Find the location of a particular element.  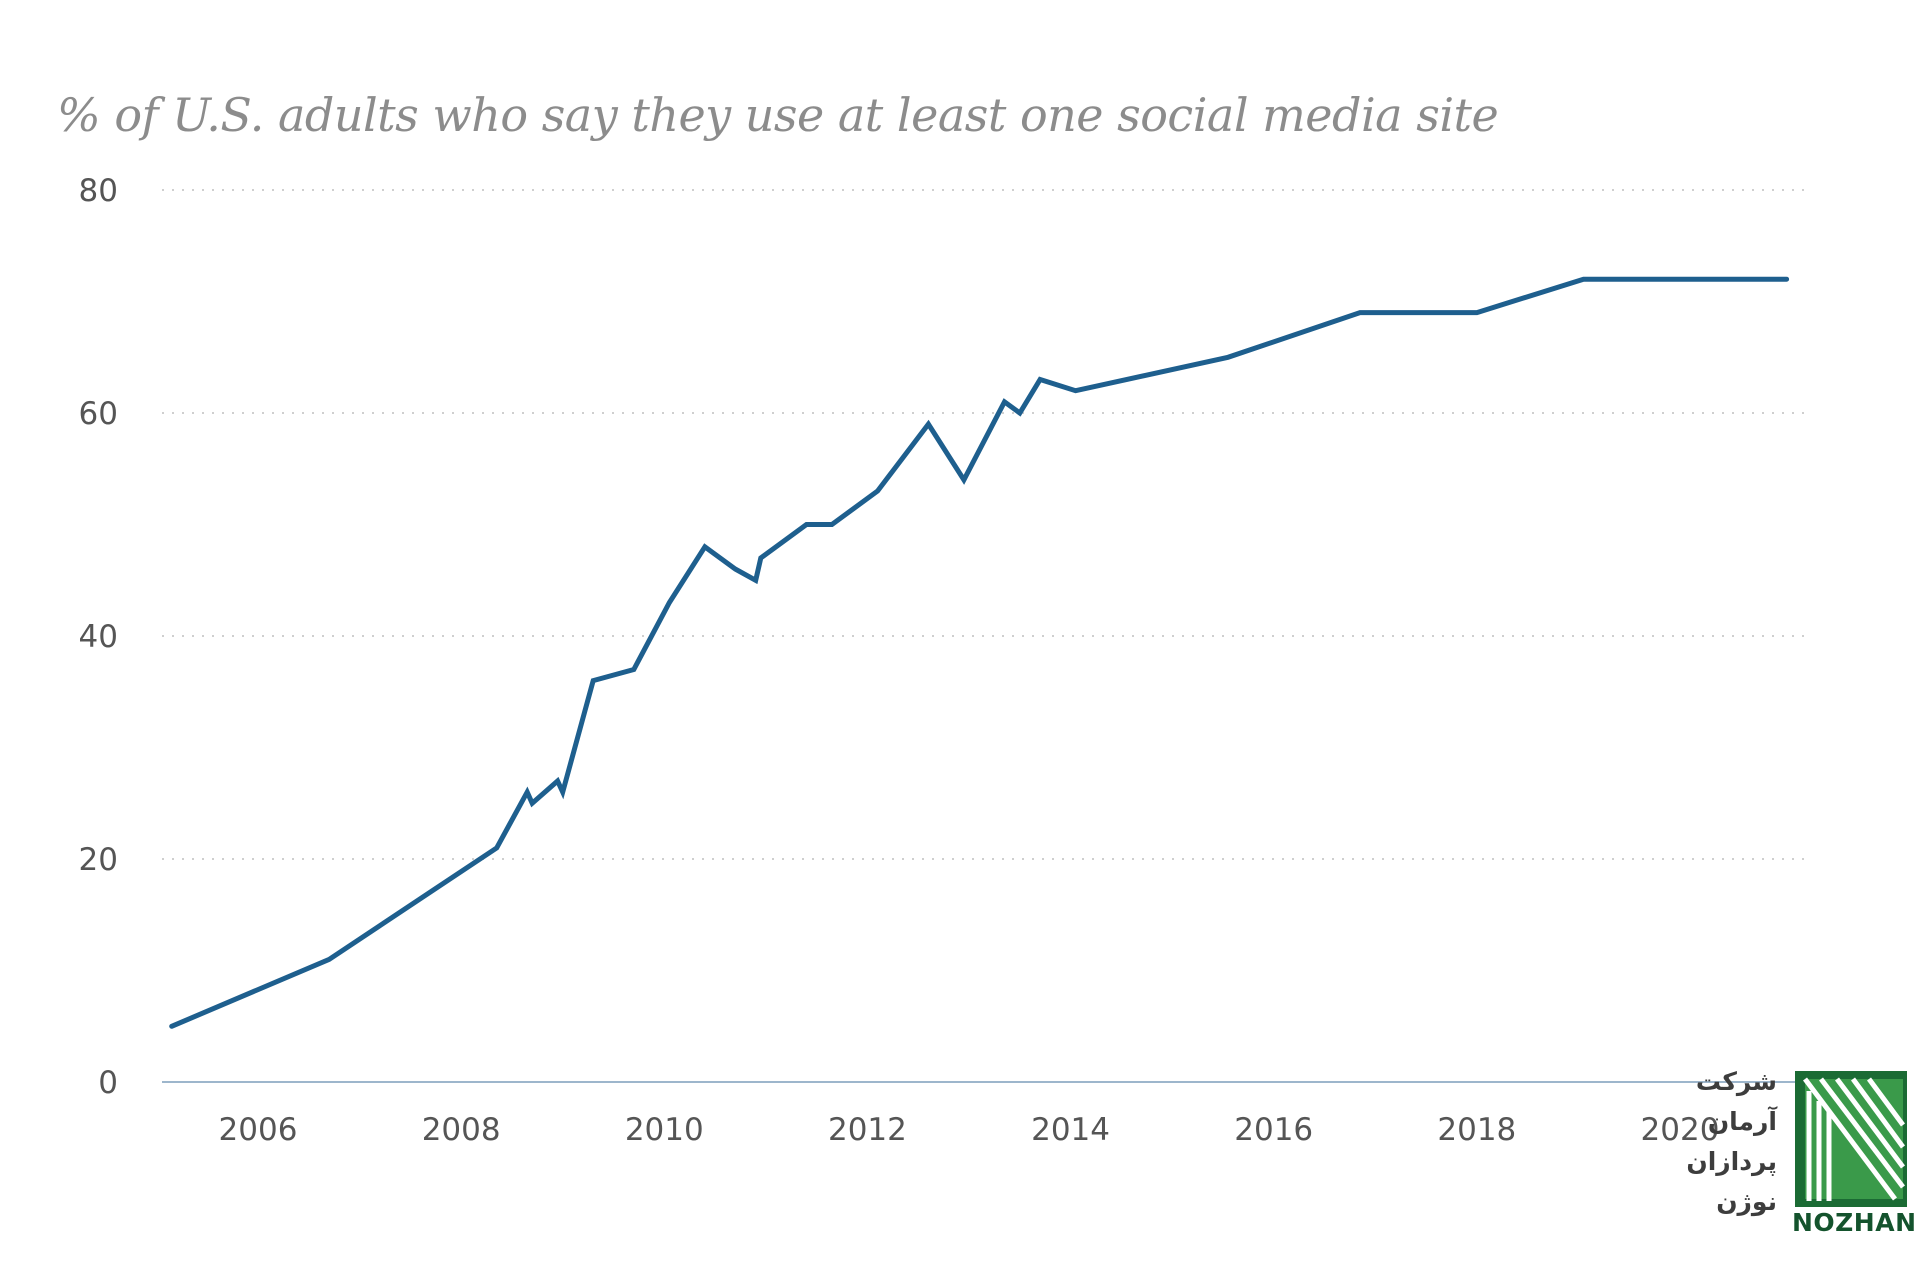

x-tick-label: 2014 is located at coordinates (1070, 1130).